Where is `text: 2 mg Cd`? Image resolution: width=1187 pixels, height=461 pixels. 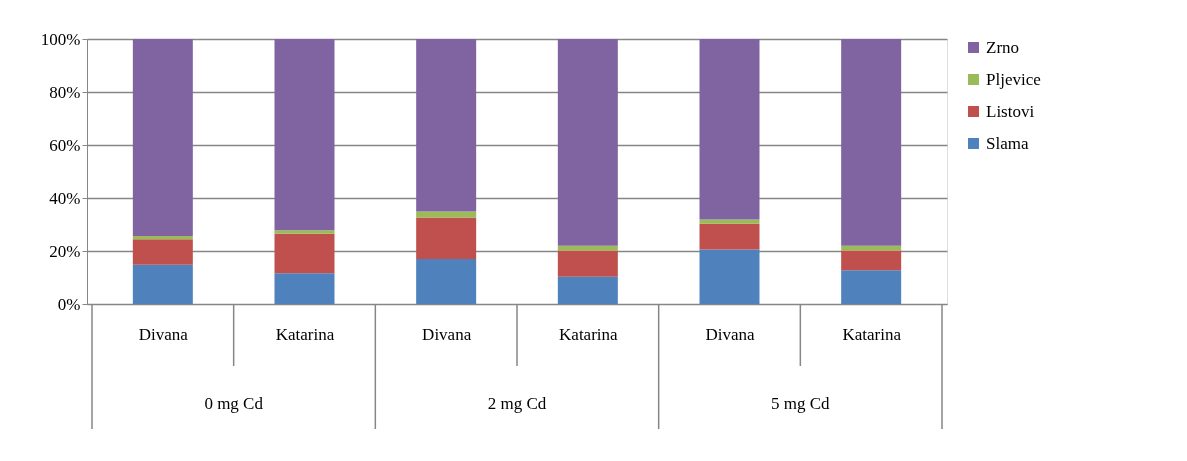 text: 2 mg Cd is located at coordinates (517, 403).